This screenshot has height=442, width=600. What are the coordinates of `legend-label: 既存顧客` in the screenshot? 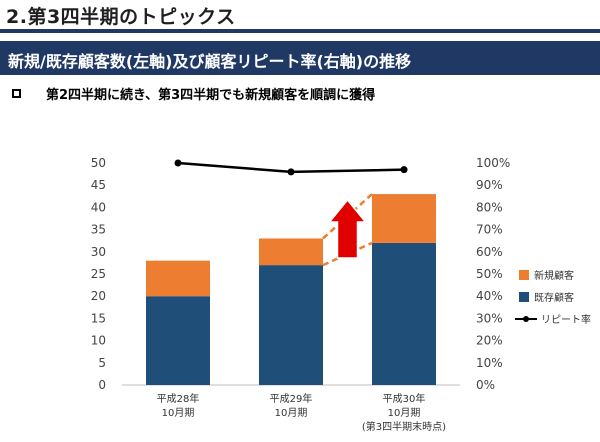 It's located at (554, 297).